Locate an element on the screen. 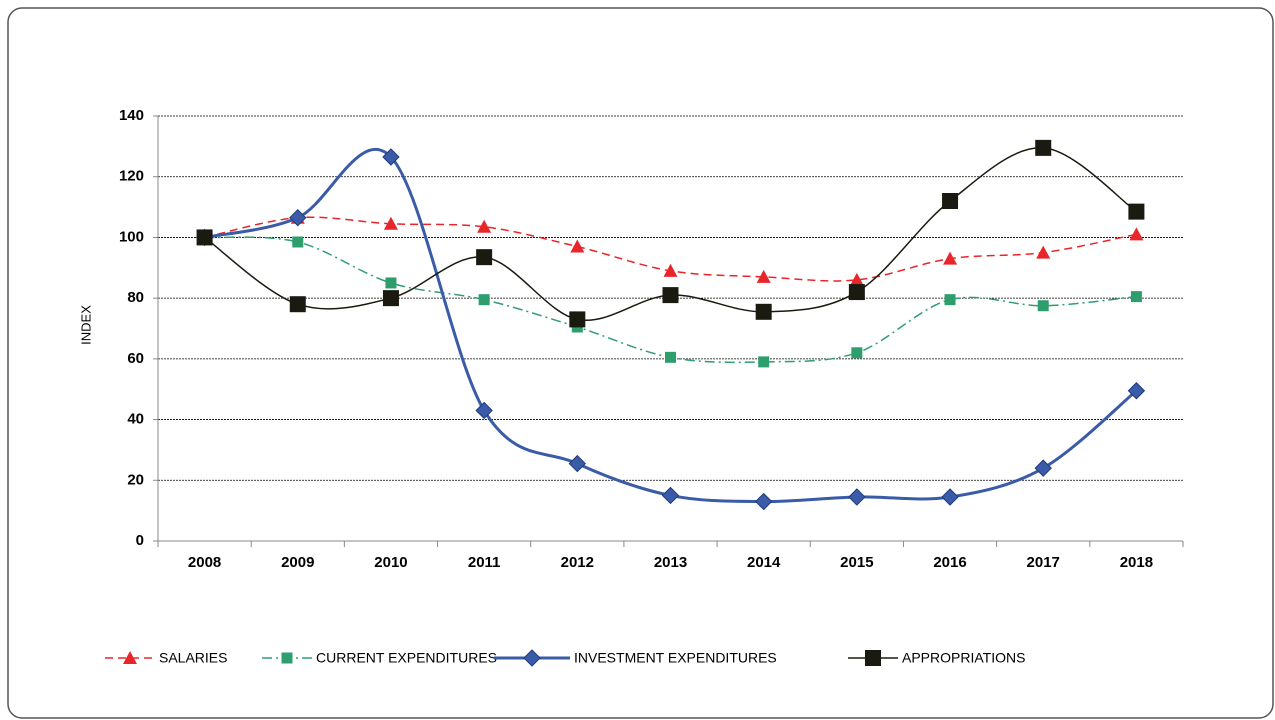  x-tick-label: 2018 is located at coordinates (1136, 562).